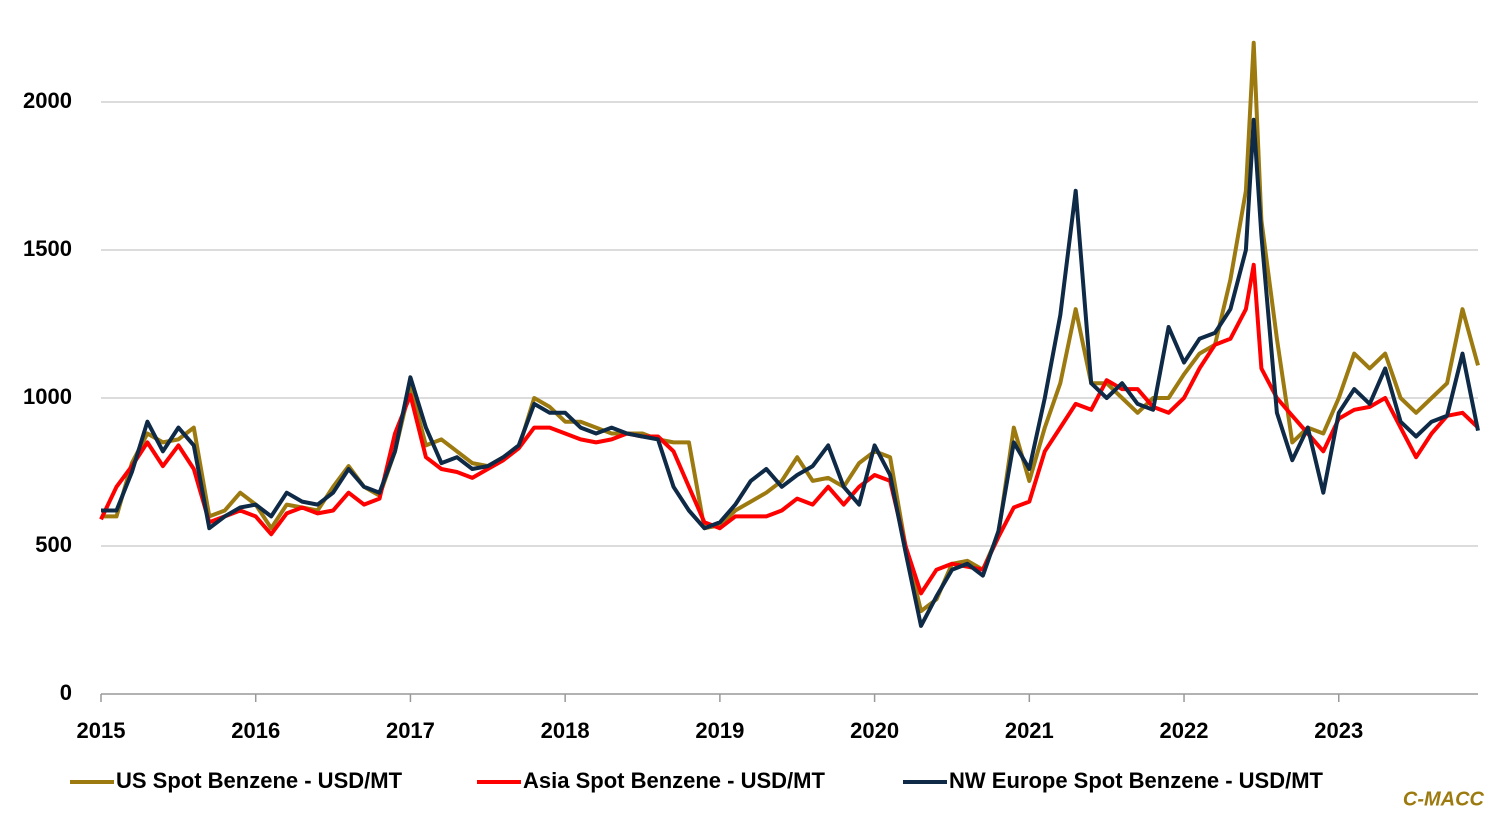 Image resolution: width=1501 pixels, height=828 pixels. What do you see at coordinates (101, 730) in the screenshot?
I see `x-tick-label: 2015` at bounding box center [101, 730].